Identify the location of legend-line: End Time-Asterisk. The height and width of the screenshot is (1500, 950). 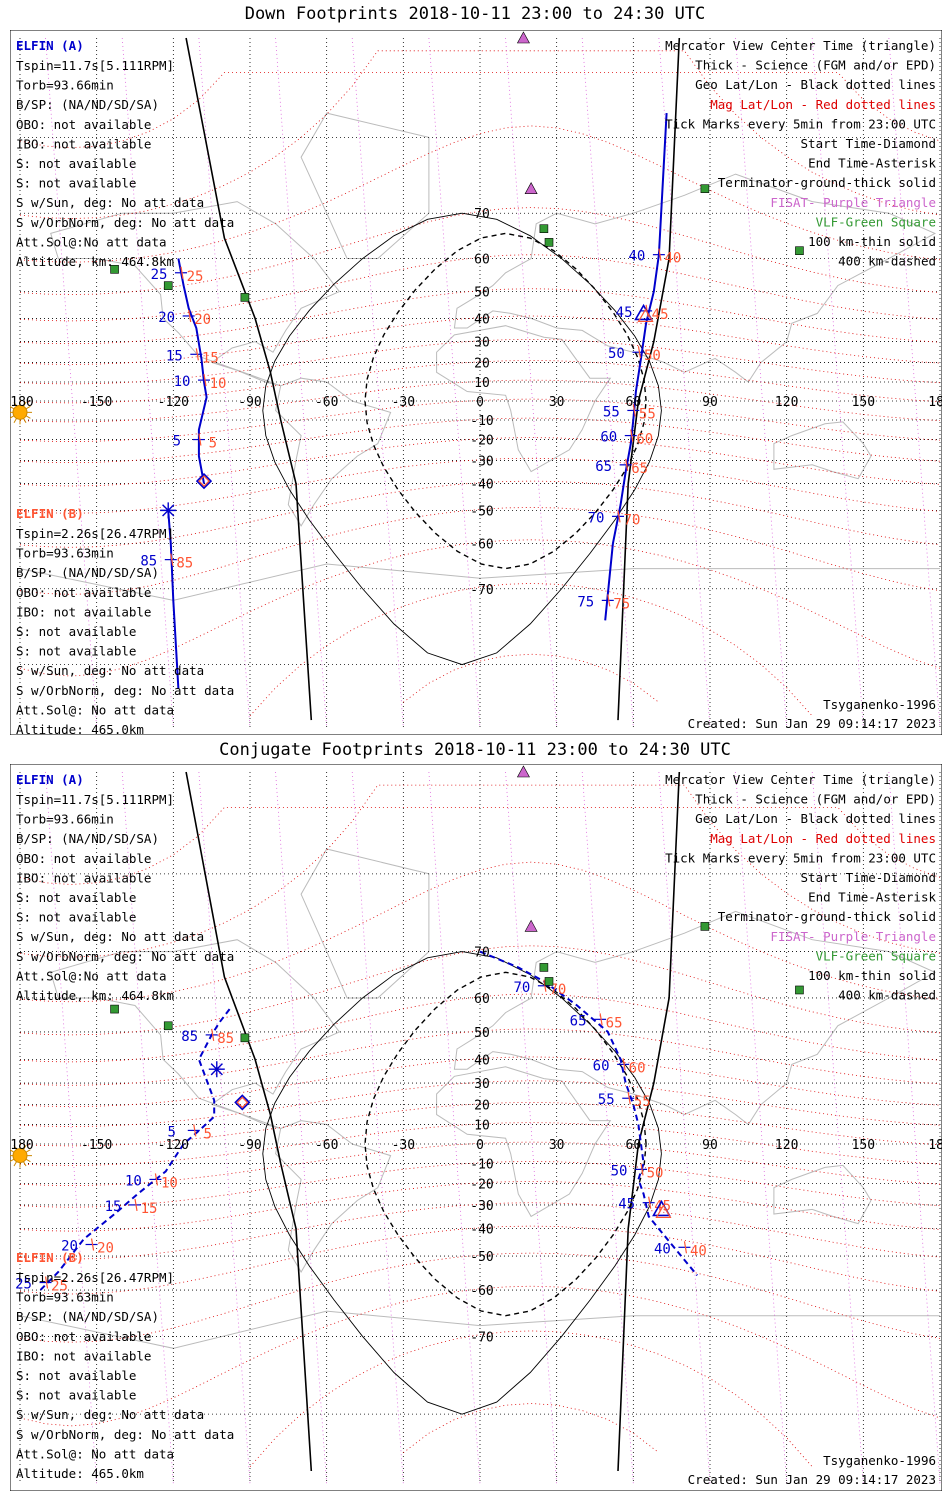
(872, 163).